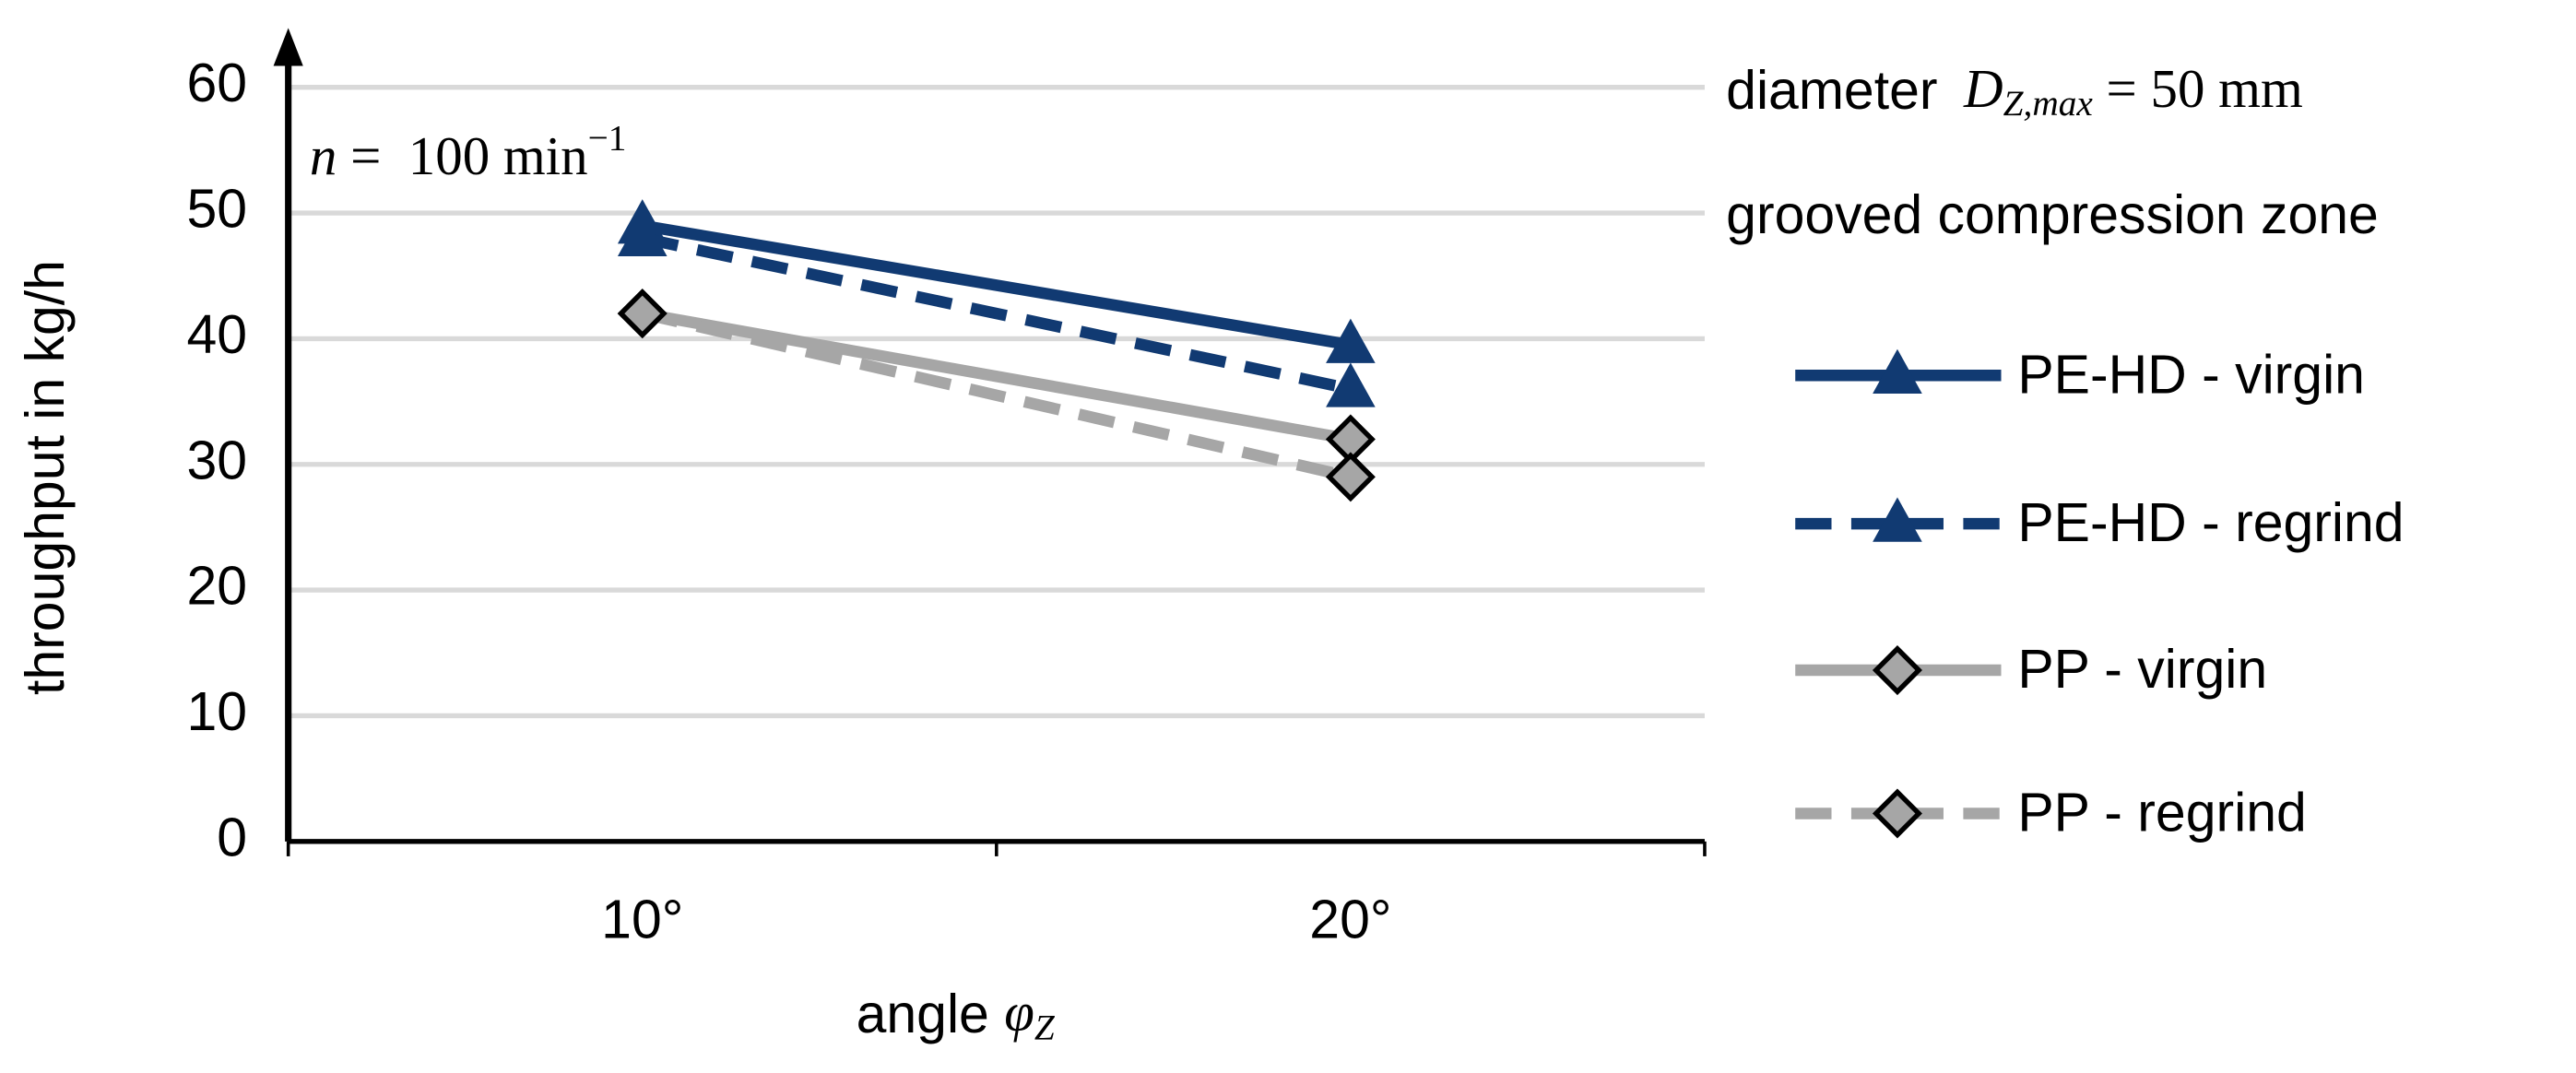 Image resolution: width=2576 pixels, height=1073 pixels. Describe the element at coordinates (216, 210) in the screenshot. I see `y-tick-label: 50` at that location.